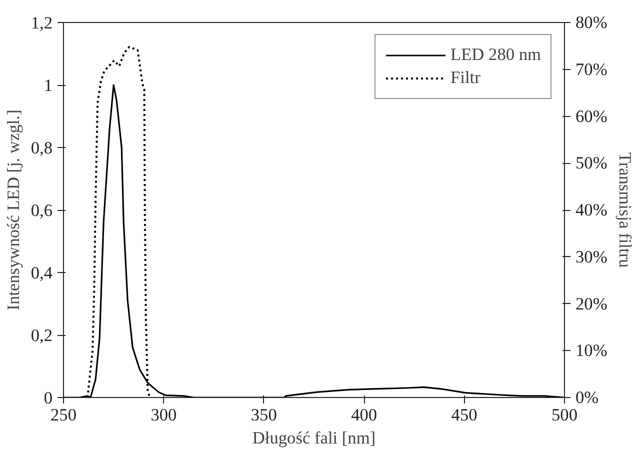 The image size is (637, 450). What do you see at coordinates (13, 210) in the screenshot?
I see `y-axis-title: Intensywność LED [j. wzgl.]` at bounding box center [13, 210].